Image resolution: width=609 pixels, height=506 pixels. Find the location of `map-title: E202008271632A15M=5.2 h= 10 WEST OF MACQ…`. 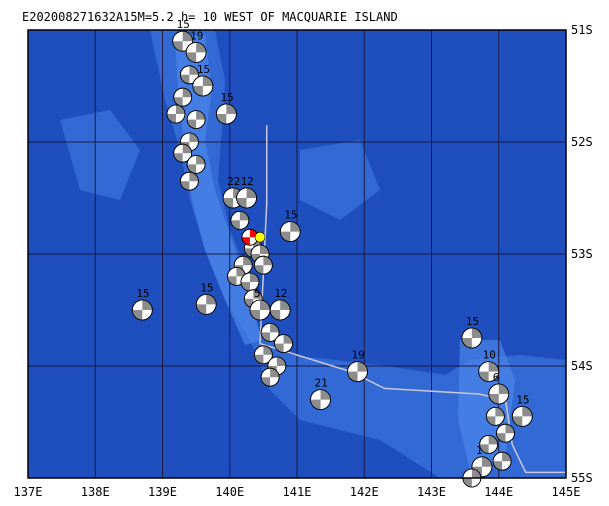

map-title: E202008271632A15M=5.2 h= 10 WEST OF MACQ… is located at coordinates (210, 17).